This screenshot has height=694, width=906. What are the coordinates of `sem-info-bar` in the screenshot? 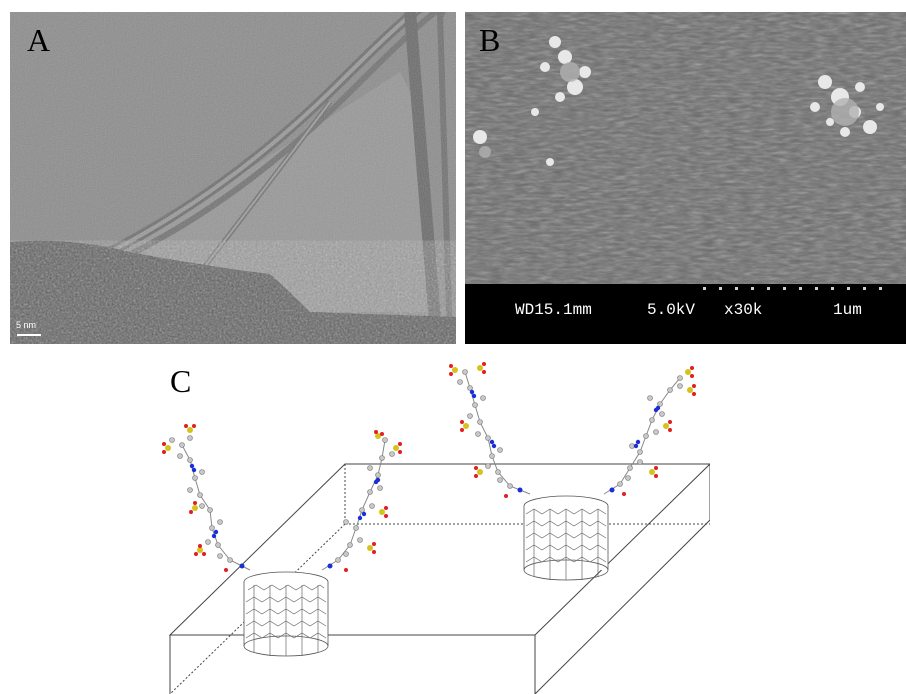 It's located at (685, 314).